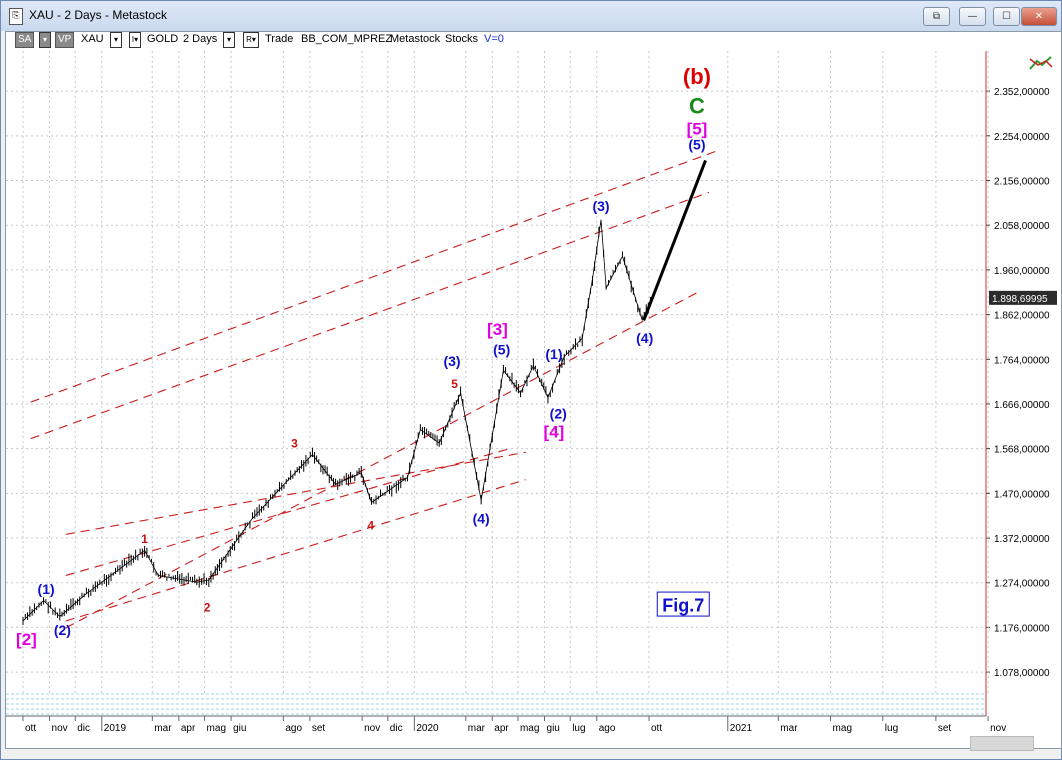 The image size is (1062, 760). What do you see at coordinates (1022, 628) in the screenshot?
I see `y-tick-label: 1.176,00000` at bounding box center [1022, 628].